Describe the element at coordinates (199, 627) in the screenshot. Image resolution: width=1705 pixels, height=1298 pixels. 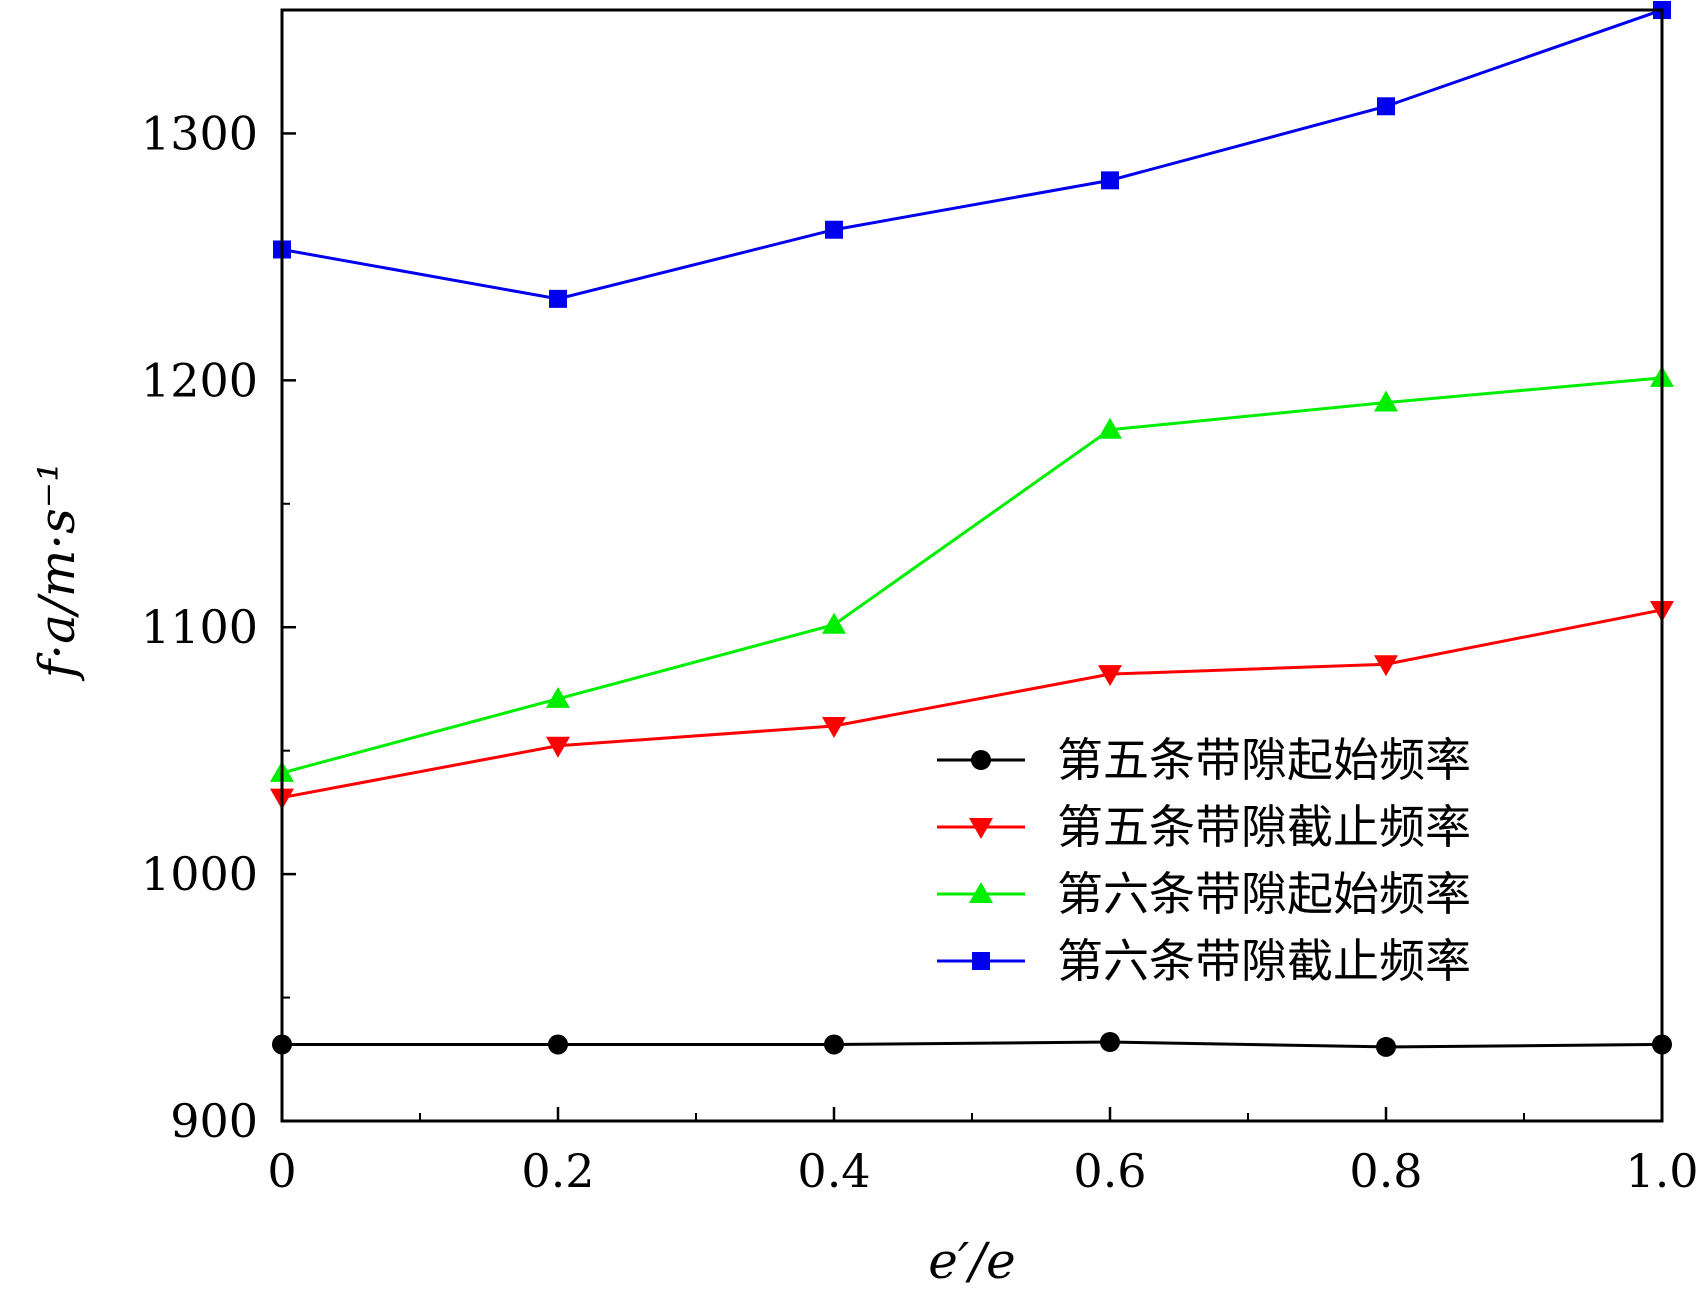
I see `y-tick-label: 1100` at that location.